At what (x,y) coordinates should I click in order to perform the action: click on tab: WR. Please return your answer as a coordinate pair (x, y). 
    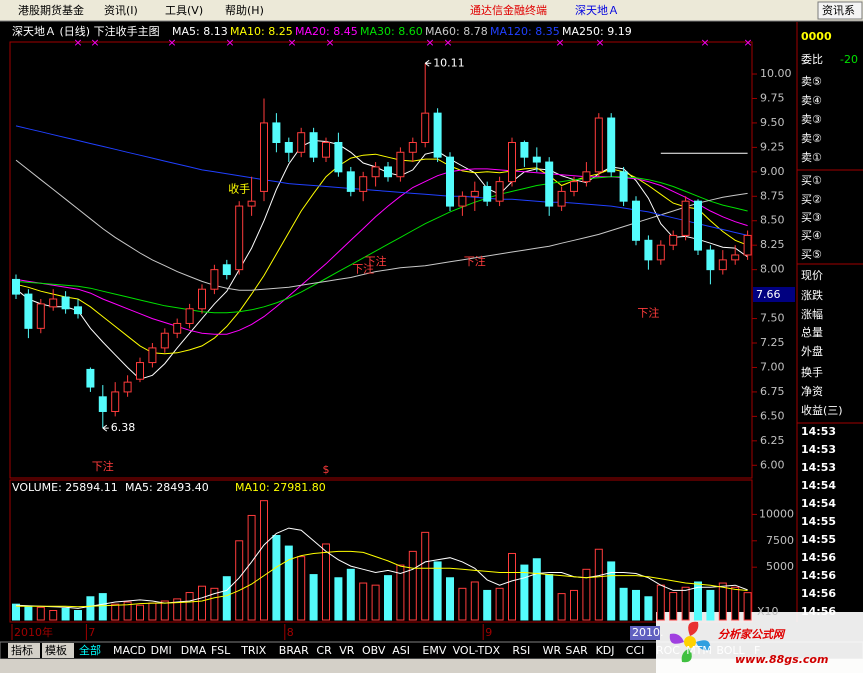
    Looking at the image, I should click on (552, 650).